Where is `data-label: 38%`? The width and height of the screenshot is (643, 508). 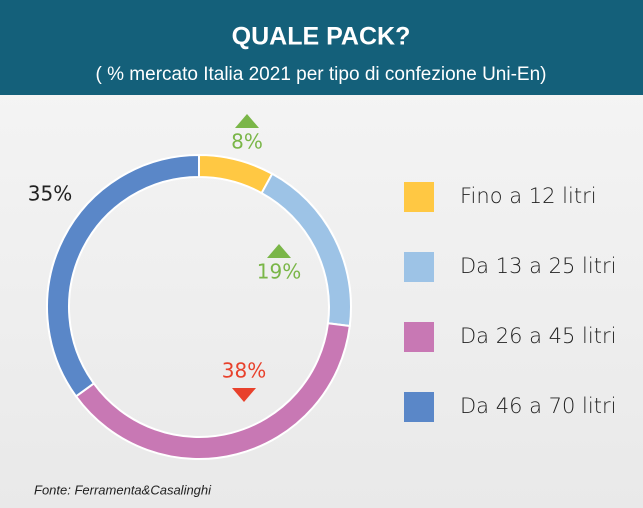
data-label: 38% is located at coordinates (244, 371).